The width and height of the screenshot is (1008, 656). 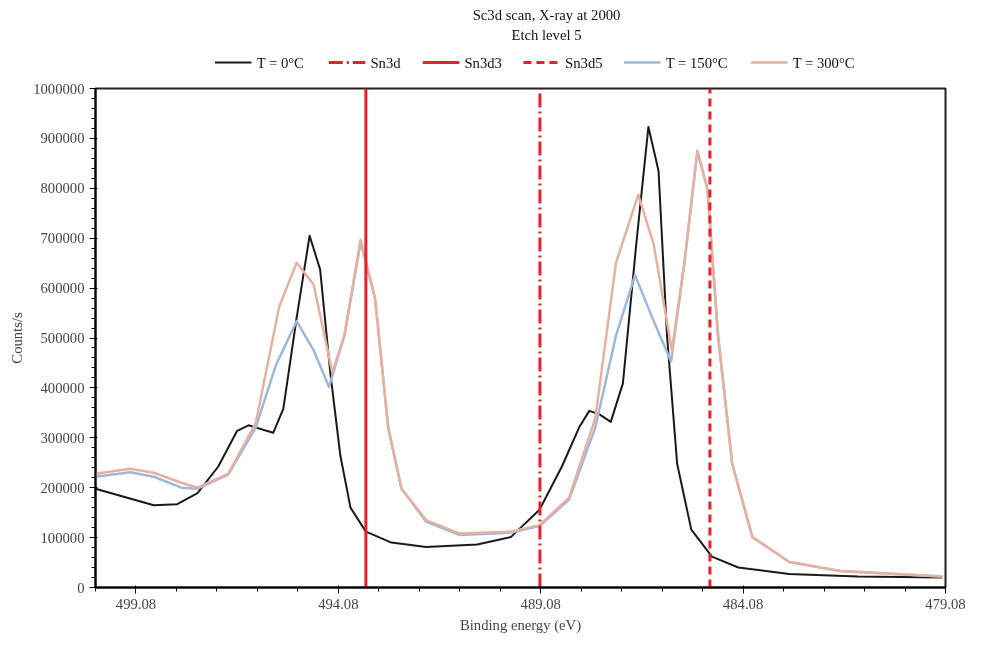 What do you see at coordinates (62, 537) in the screenshot?
I see `y-tick-label: 100000` at bounding box center [62, 537].